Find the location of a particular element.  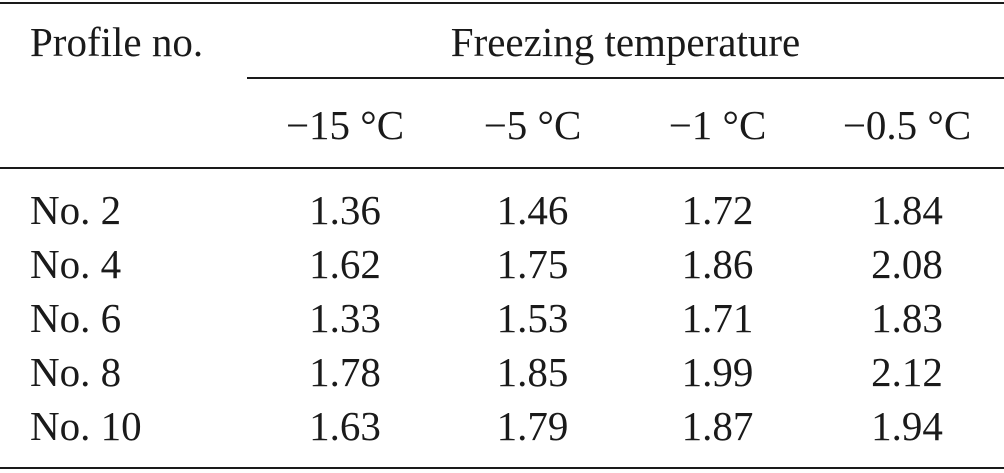

header-temp-minus-1: −1 °C is located at coordinates (717, 125).